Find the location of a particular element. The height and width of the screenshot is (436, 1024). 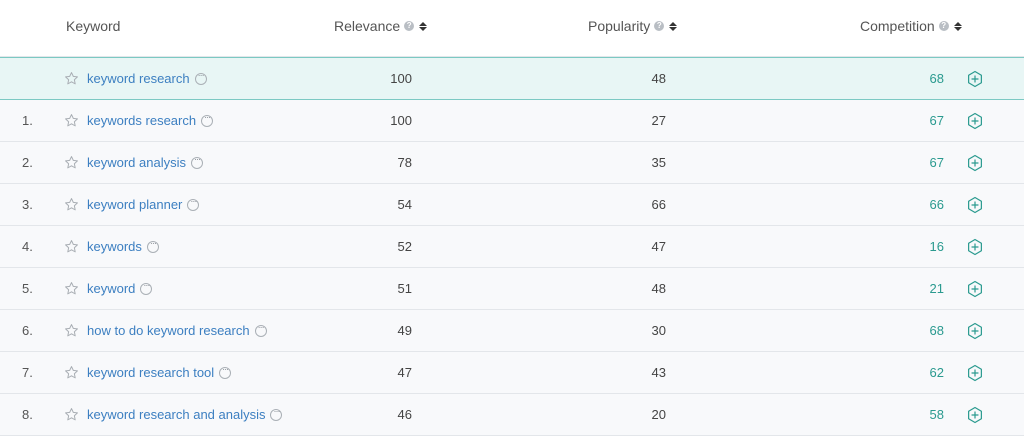

table-row: 3. keyword planner 54 66 66 is located at coordinates (512, 205).